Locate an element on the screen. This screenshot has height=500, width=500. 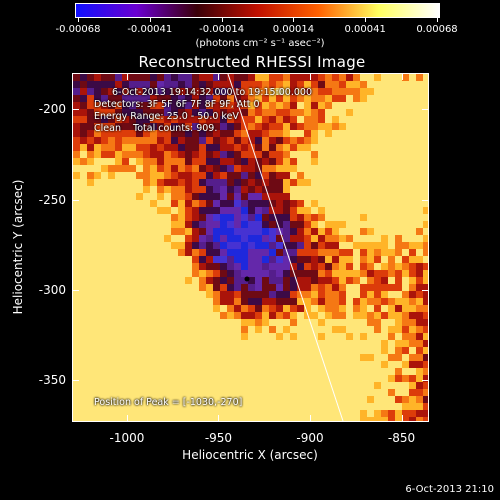
y-tick-label: -300 is located at coordinates (52, 289).